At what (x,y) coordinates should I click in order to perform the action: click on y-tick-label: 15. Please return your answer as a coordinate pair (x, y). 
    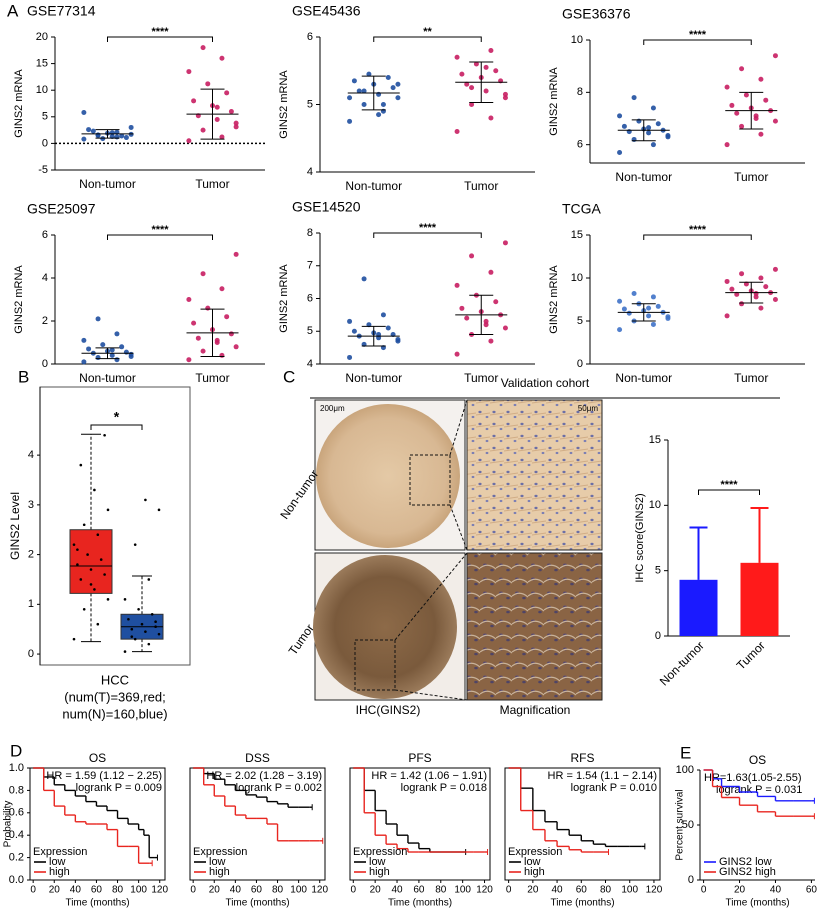
    Looking at the image, I should click on (577, 235).